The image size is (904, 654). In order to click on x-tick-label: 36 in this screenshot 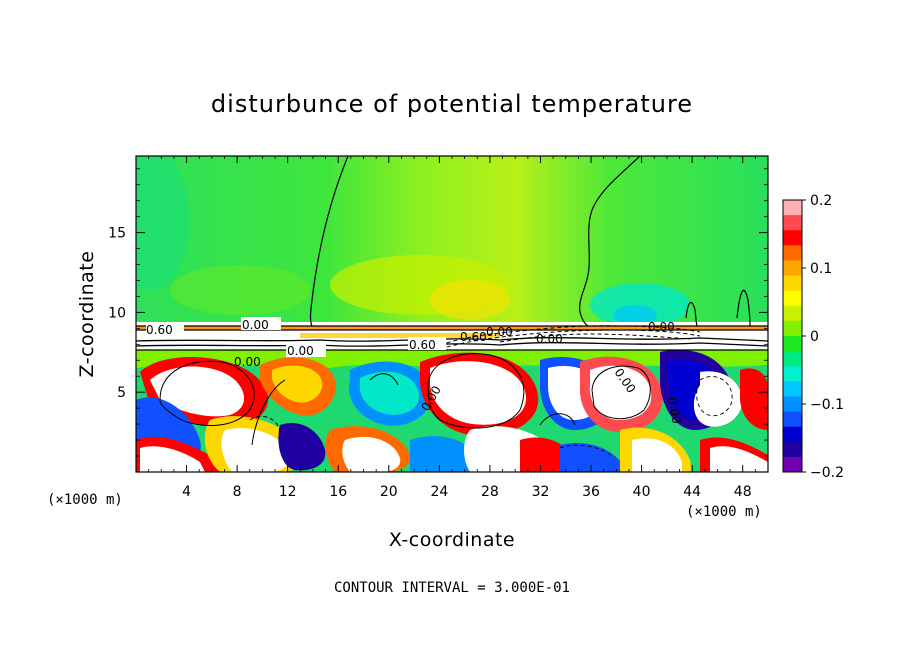, I will do `click(591, 492)`.